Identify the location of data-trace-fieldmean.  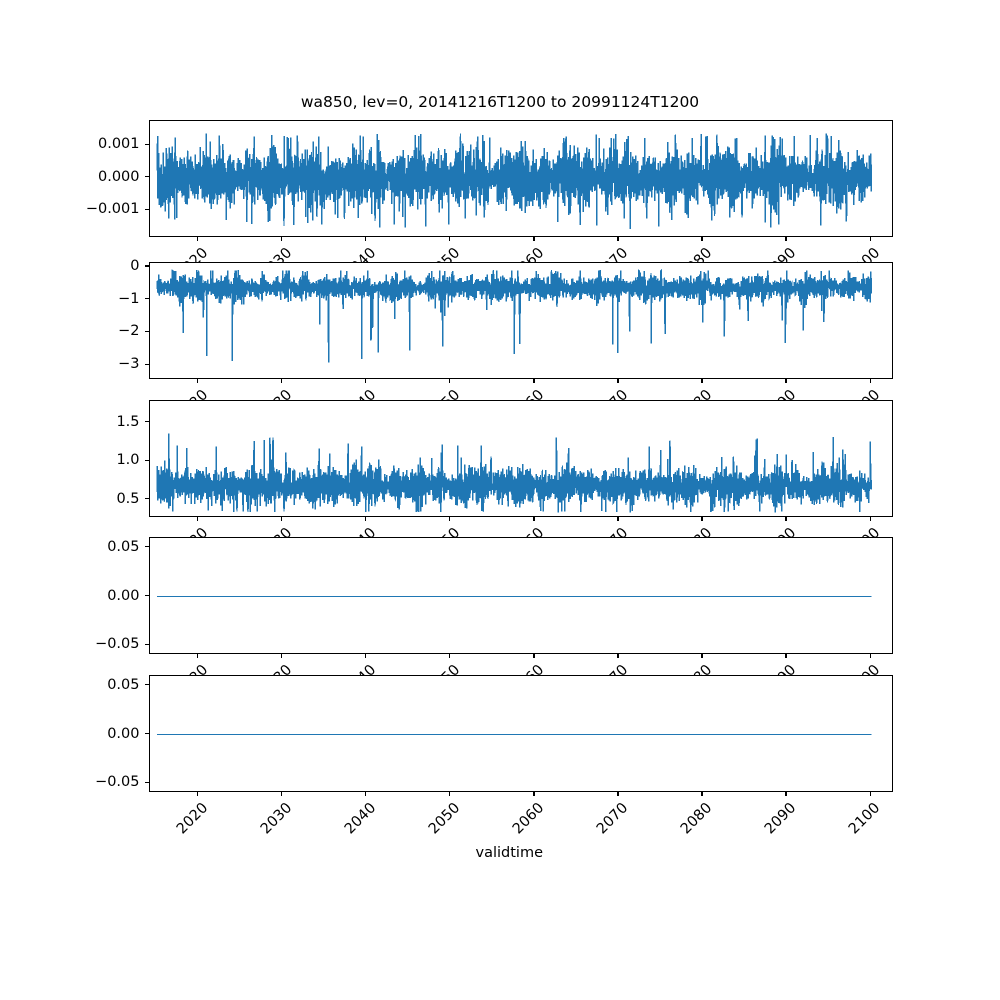
(513, 181).